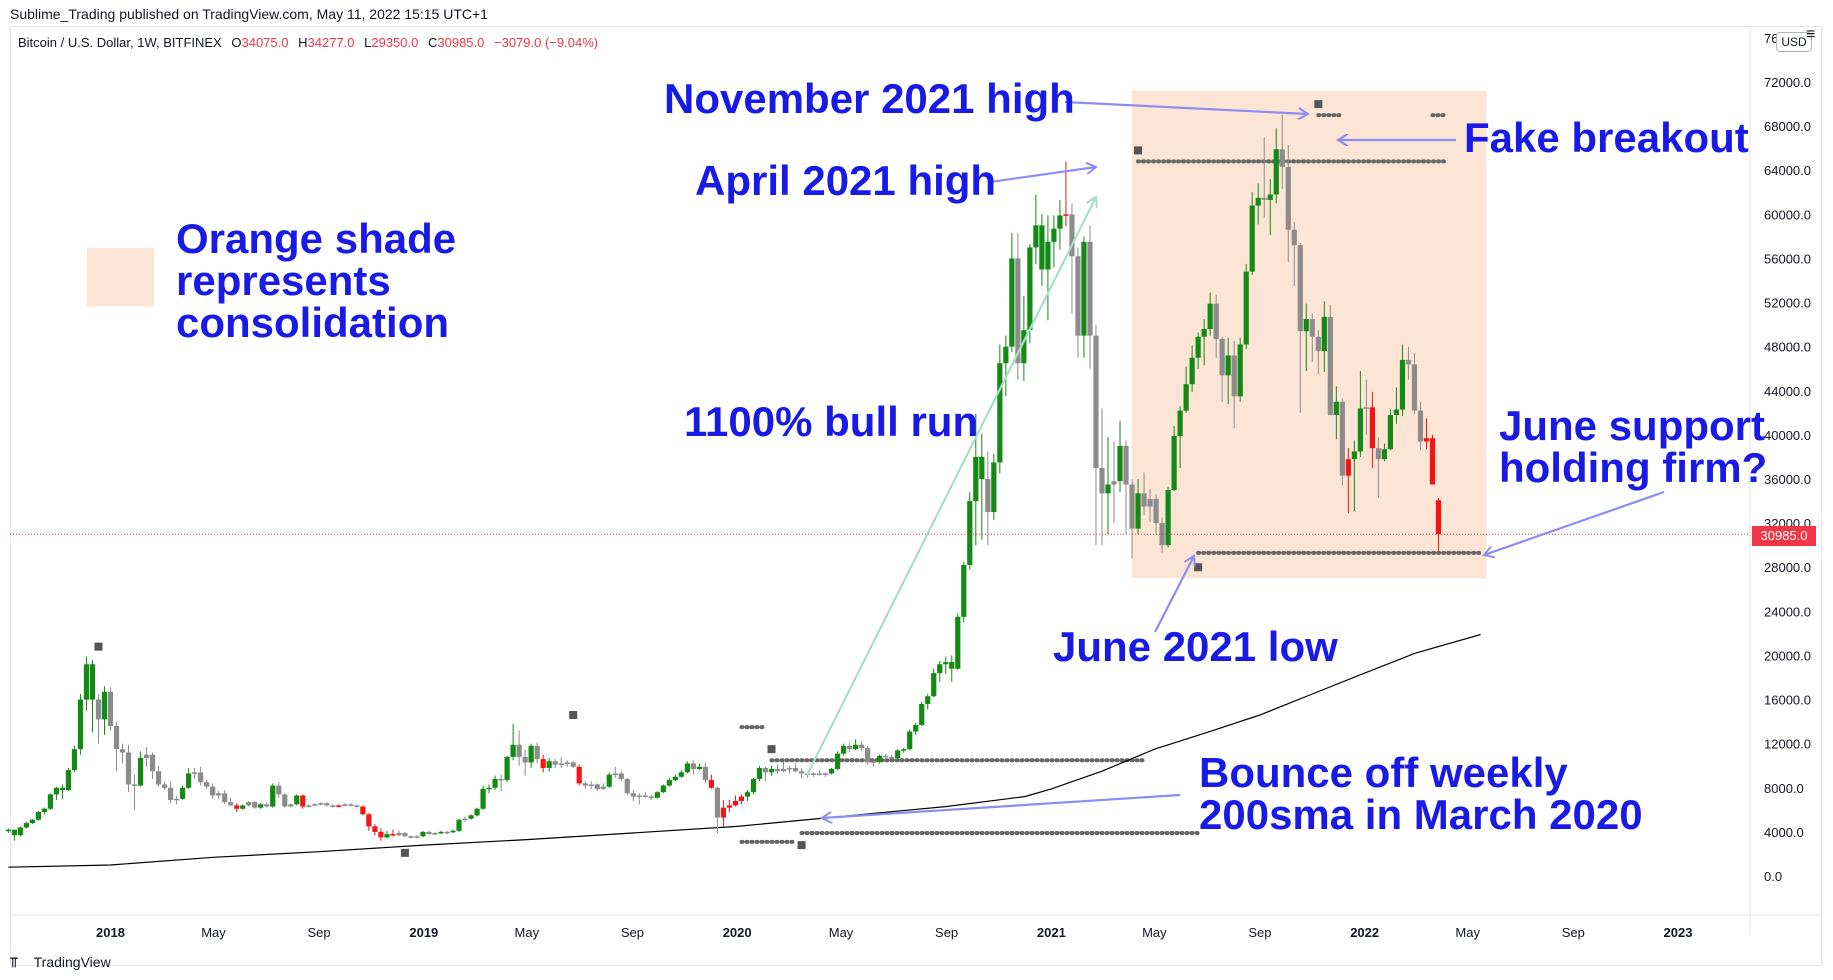 Image resolution: width=1833 pixels, height=980 pixels. I want to click on high-value: 34277.0, so click(331, 42).